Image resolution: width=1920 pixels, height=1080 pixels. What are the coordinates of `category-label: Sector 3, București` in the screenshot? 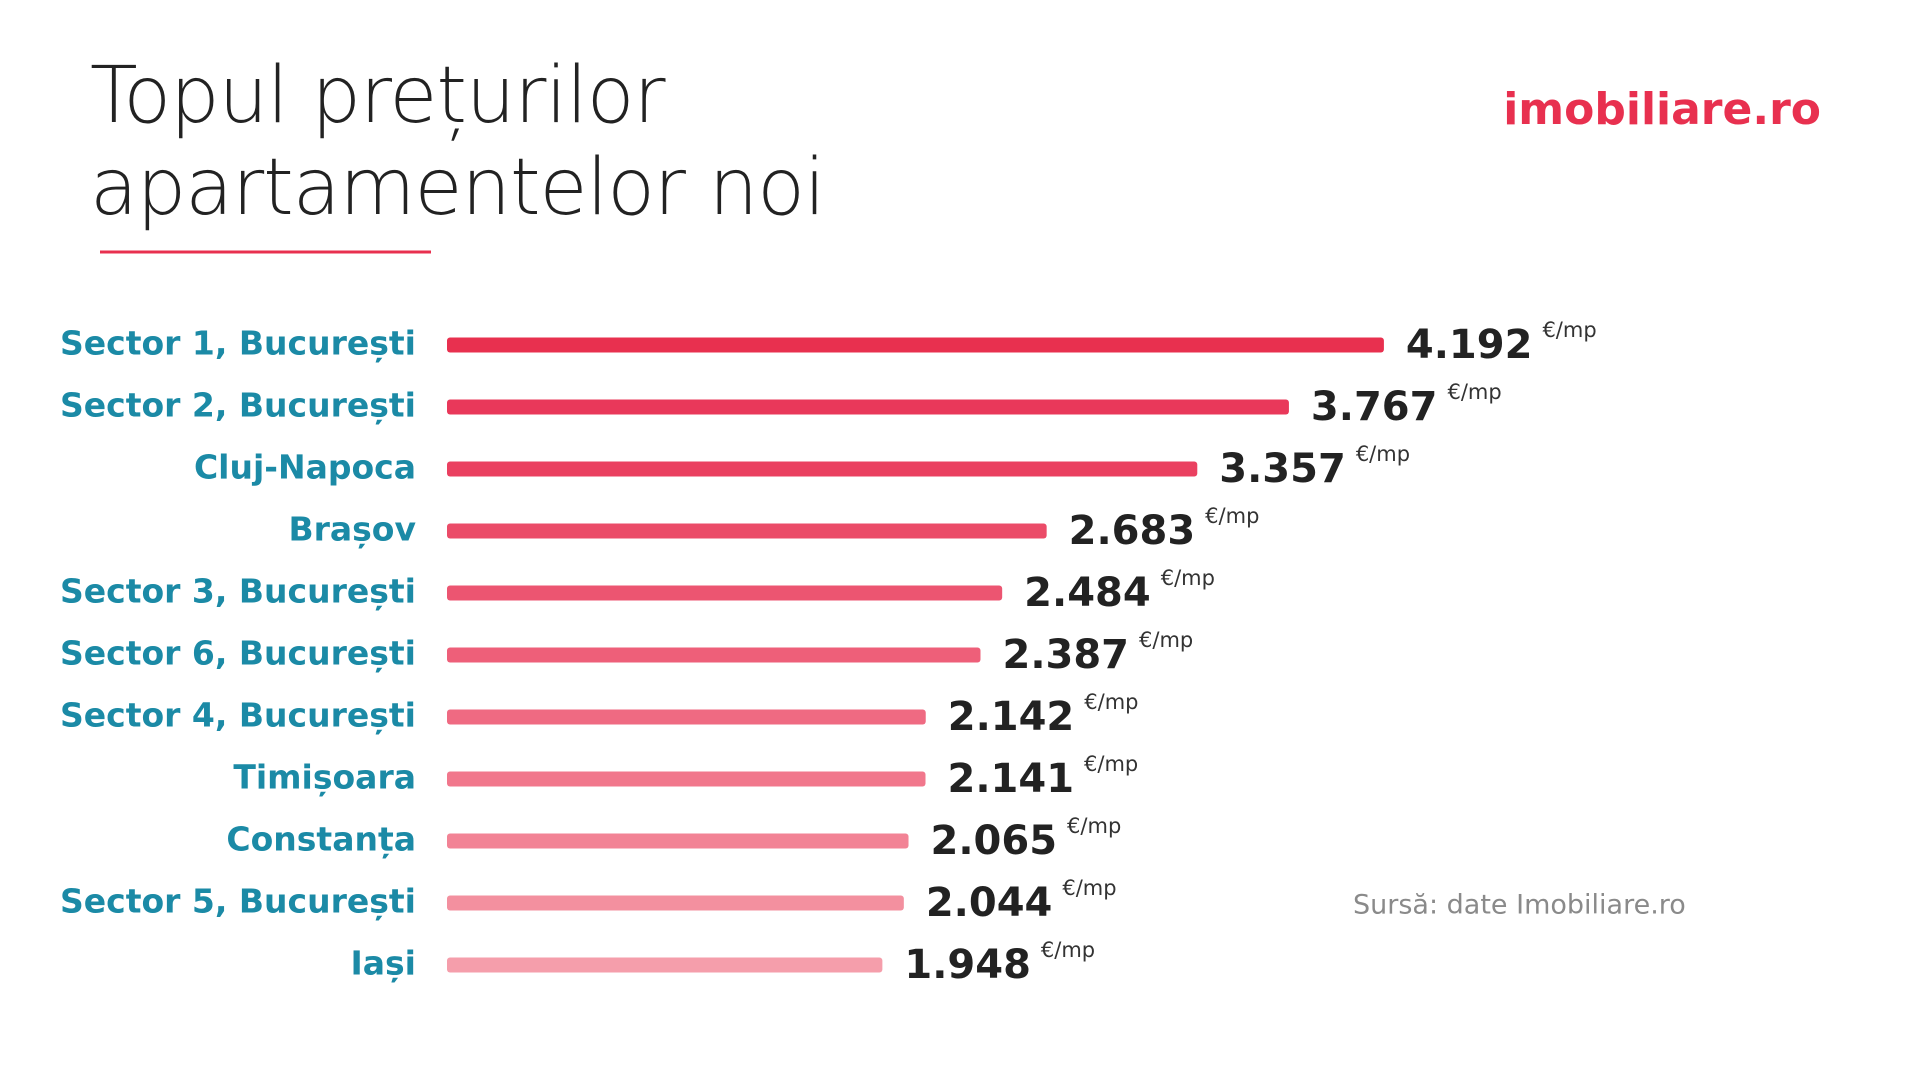 It's located at (238, 591).